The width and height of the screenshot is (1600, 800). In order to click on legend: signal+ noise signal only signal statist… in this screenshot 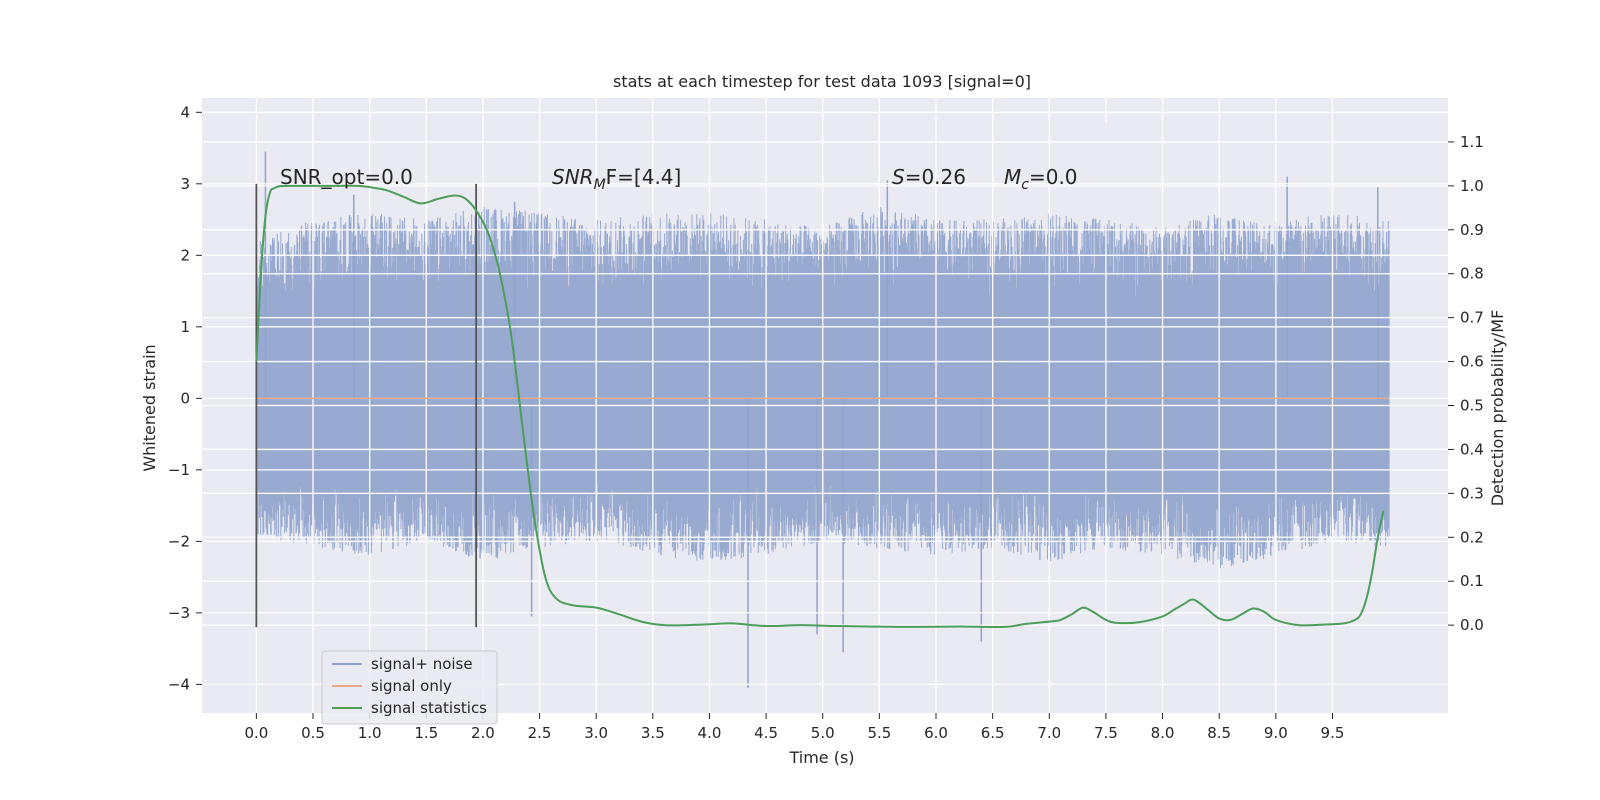, I will do `click(409, 687)`.